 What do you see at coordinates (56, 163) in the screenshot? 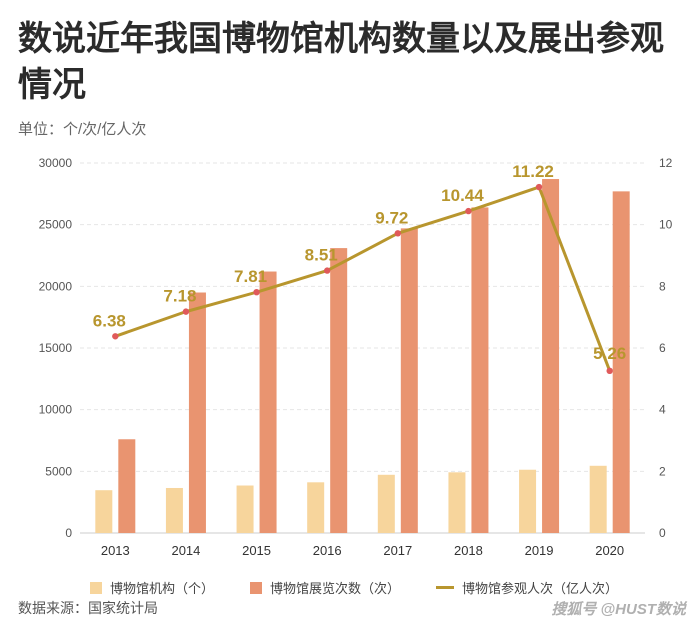
I see `y-left-tick-label: 30000` at bounding box center [56, 163].